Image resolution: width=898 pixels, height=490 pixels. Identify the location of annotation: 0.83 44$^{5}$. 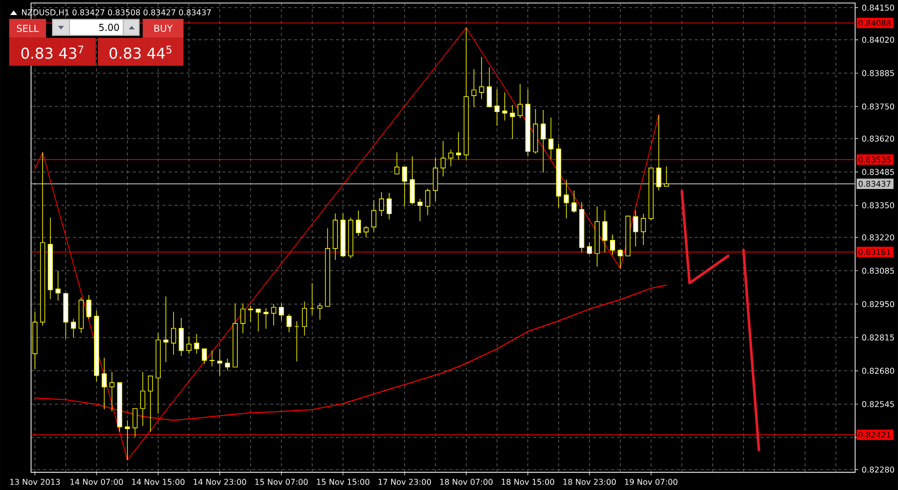
(141, 52).